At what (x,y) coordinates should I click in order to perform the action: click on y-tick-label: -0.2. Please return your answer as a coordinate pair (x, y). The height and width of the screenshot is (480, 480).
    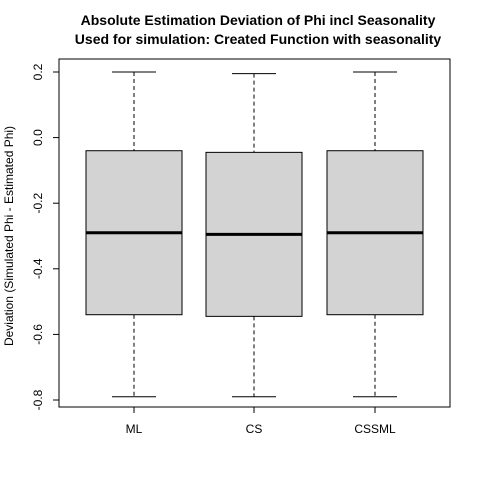
    Looking at the image, I should click on (38, 203).